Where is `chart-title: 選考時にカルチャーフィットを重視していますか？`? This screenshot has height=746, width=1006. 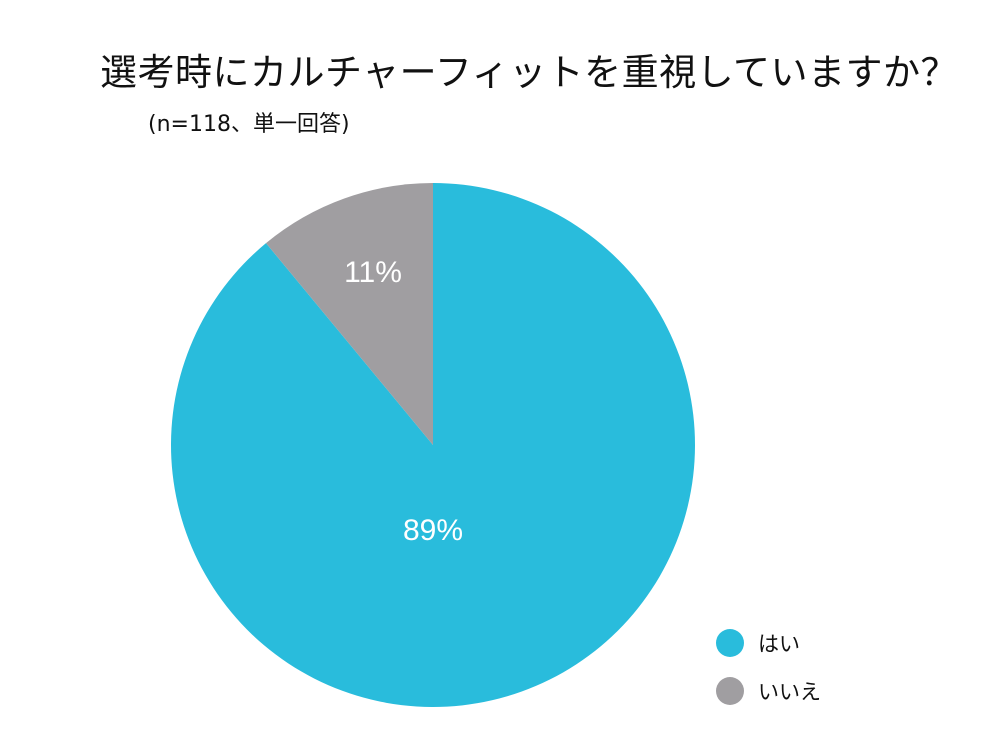 chart-title: 選考時にカルチャーフィットを重視していますか？ is located at coordinates (529, 72).